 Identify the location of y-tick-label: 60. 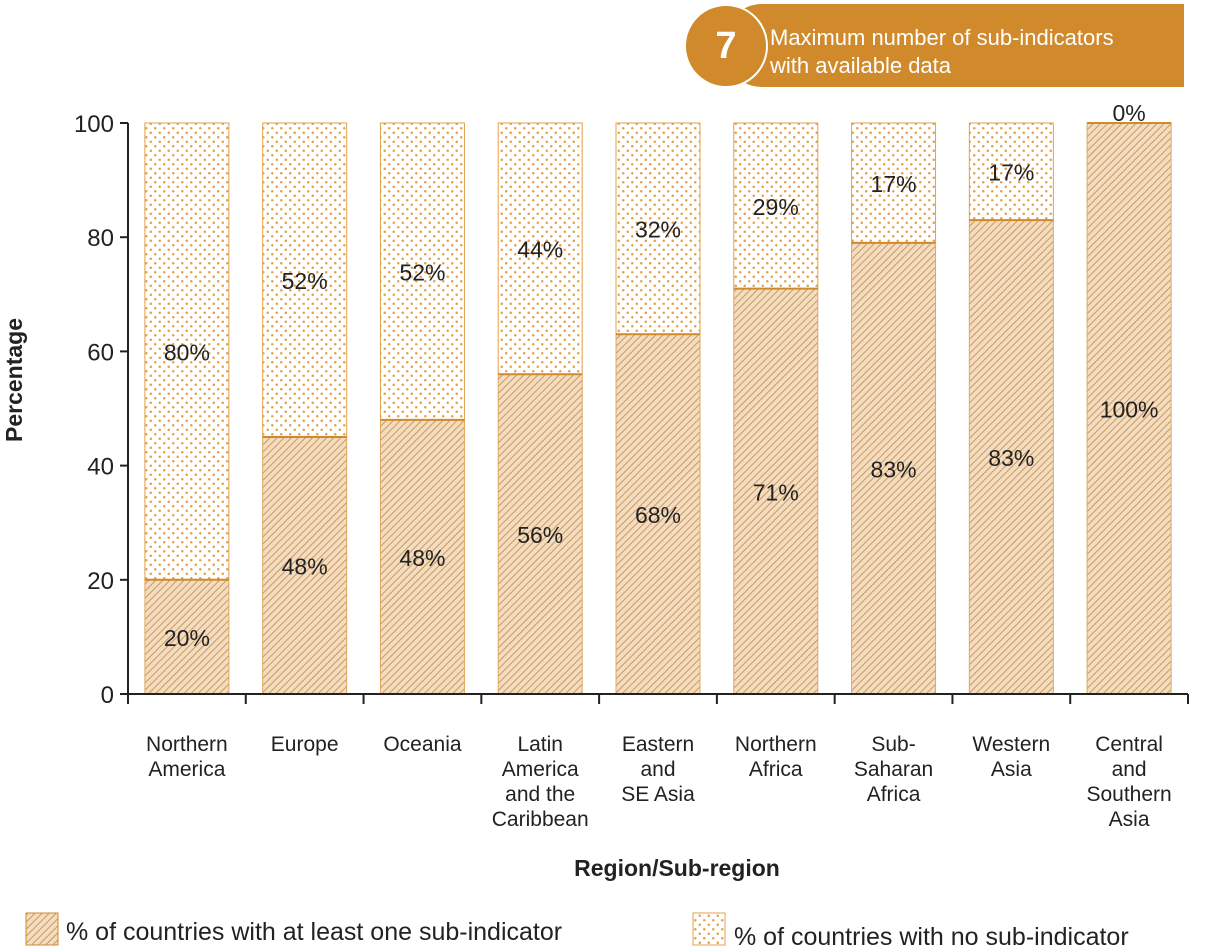
(100, 352).